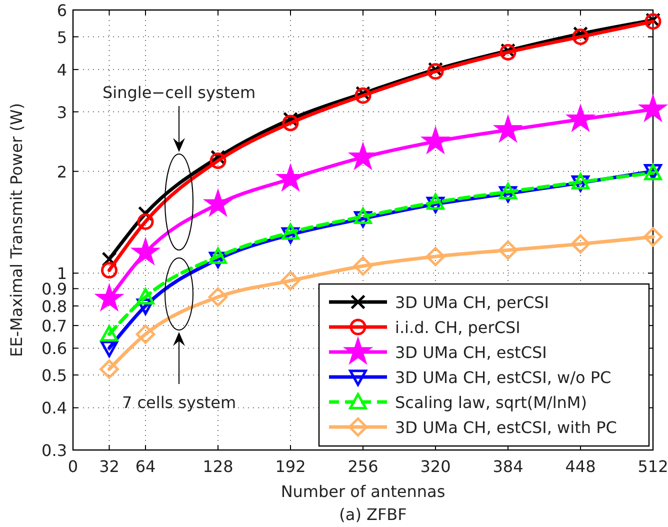  I want to click on y-axis-title: EE-Maximal Transmit Power (W), so click(16, 230).